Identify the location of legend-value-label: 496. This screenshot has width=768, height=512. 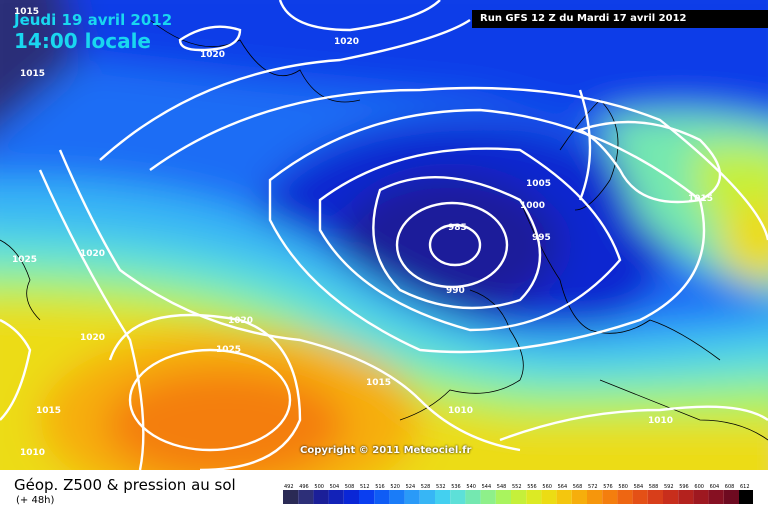
(304, 487).